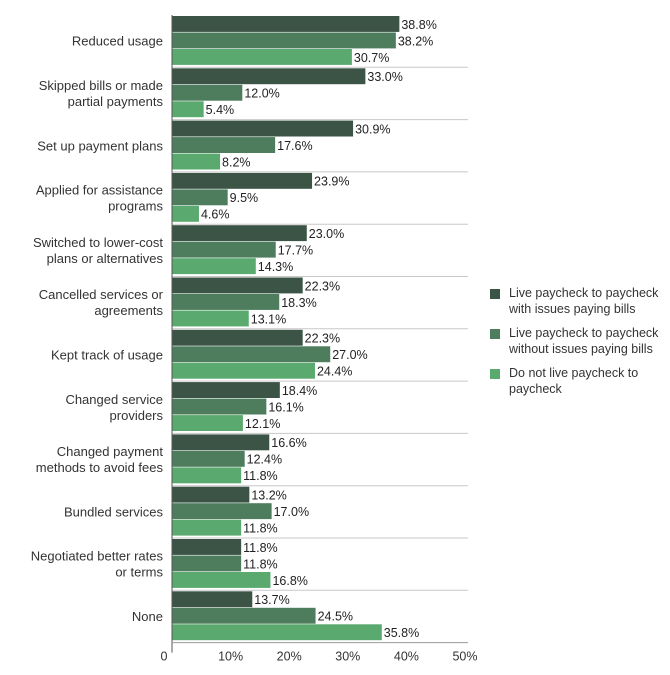 This screenshot has height=675, width=670. What do you see at coordinates (299, 391) in the screenshot?
I see `data-label: 18.4%` at bounding box center [299, 391].